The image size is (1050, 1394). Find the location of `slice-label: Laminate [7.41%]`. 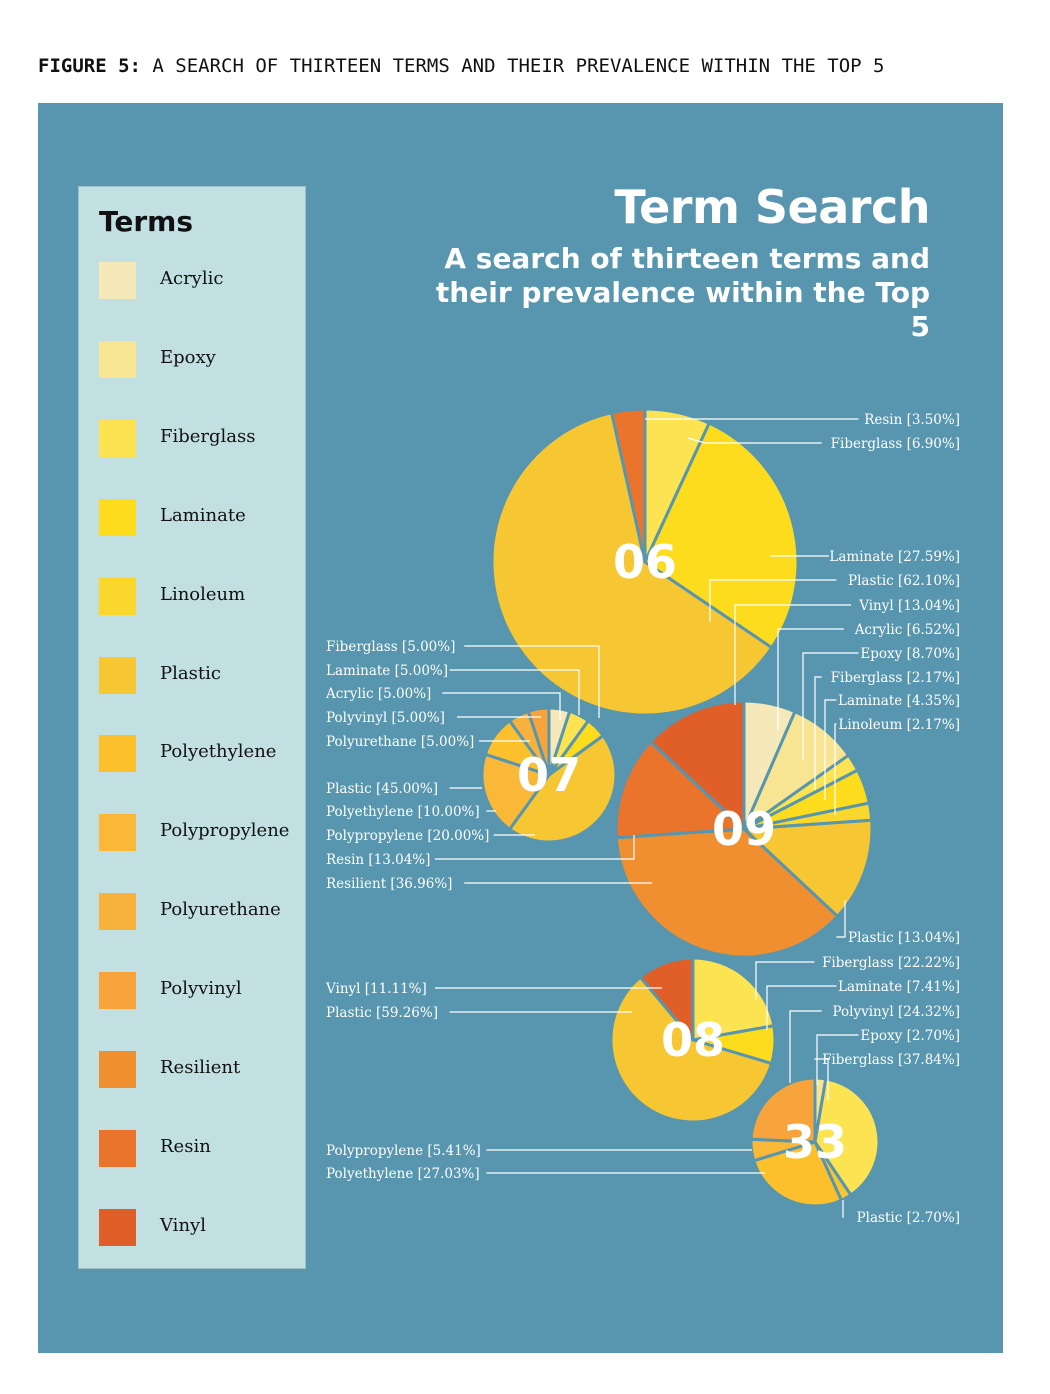

slice-label: Laminate [7.41%] is located at coordinates (899, 987).